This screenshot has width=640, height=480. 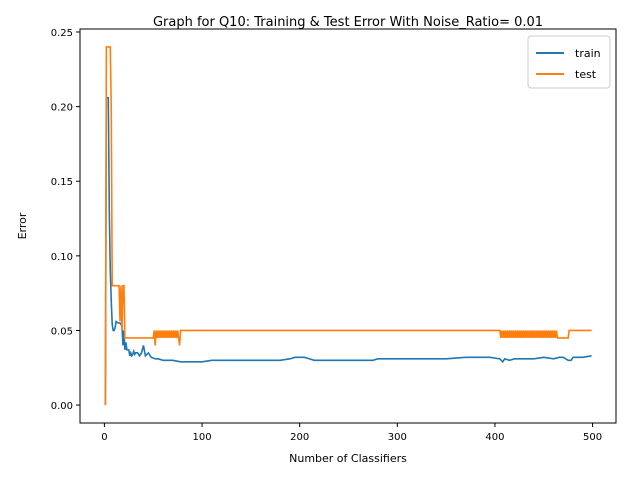 What do you see at coordinates (62, 33) in the screenshot?
I see `y-tick-label: 0.25` at bounding box center [62, 33].